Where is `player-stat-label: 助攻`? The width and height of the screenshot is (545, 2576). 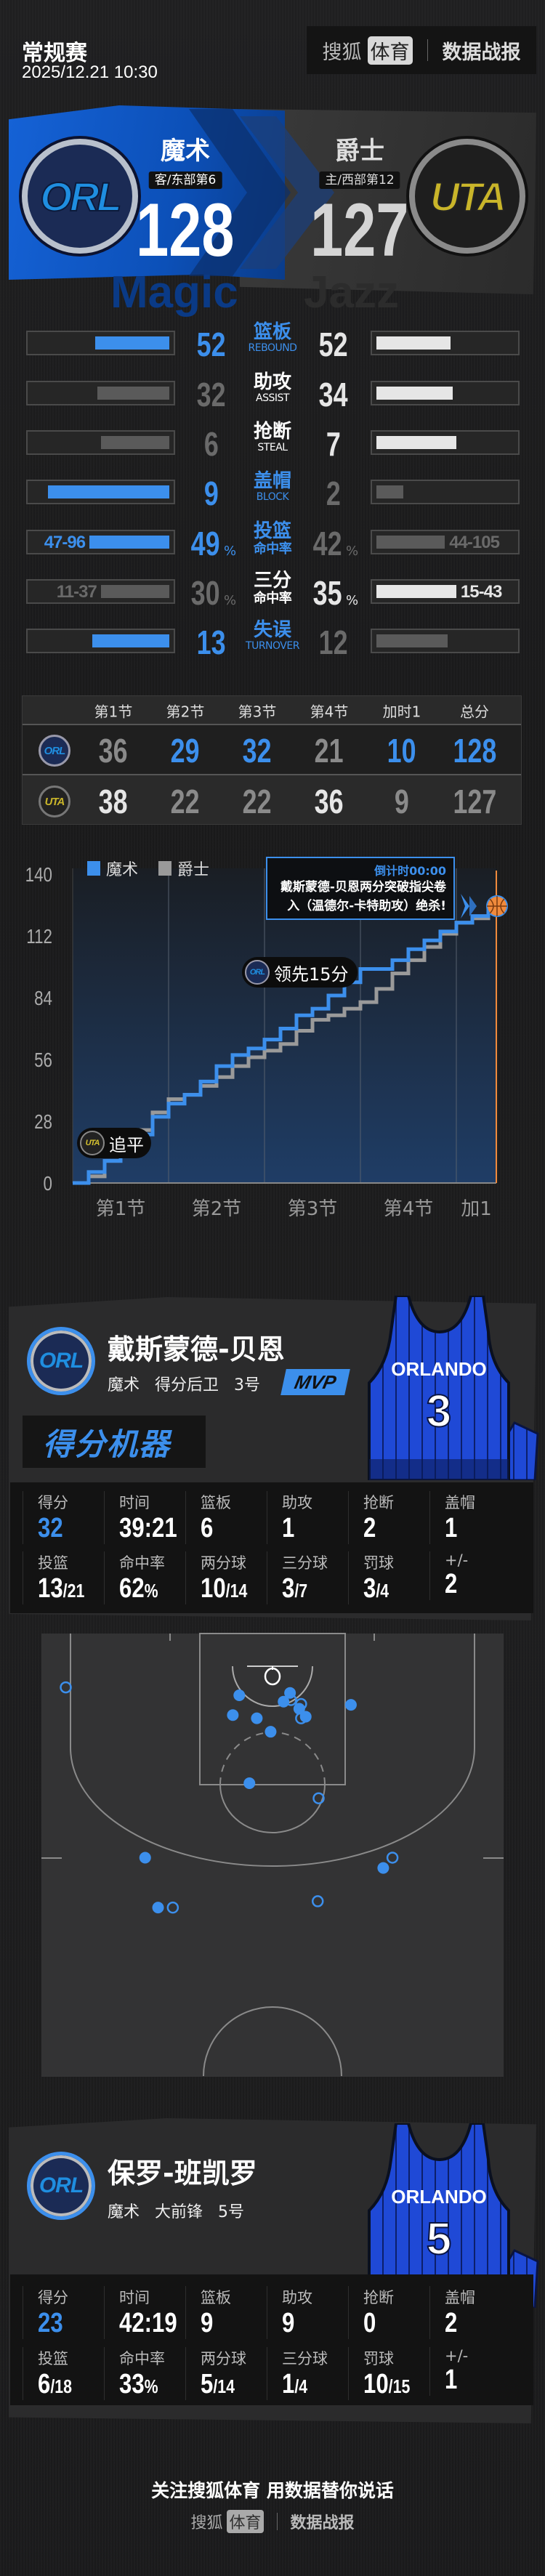
player-stat-label: 助攻 is located at coordinates (297, 1503).